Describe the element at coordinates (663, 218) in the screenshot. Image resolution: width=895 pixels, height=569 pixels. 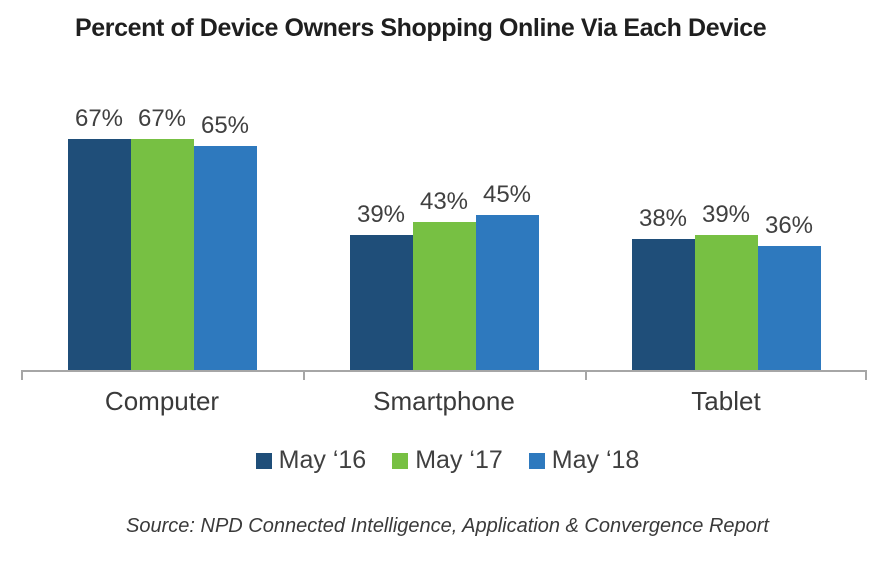
I see `bar-value-label: 38%` at that location.